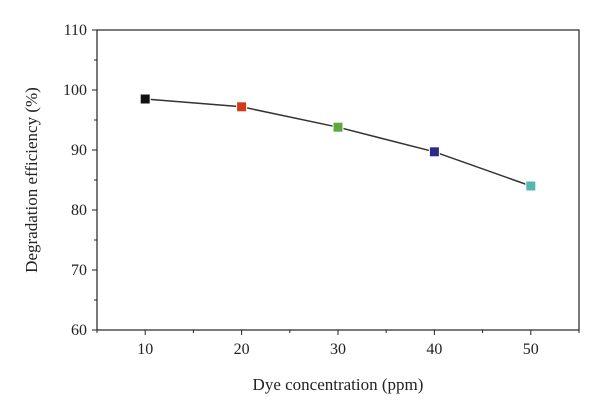 This screenshot has width=600, height=417. Describe the element at coordinates (79, 270) in the screenshot. I see `y-tick-label: 70` at that location.